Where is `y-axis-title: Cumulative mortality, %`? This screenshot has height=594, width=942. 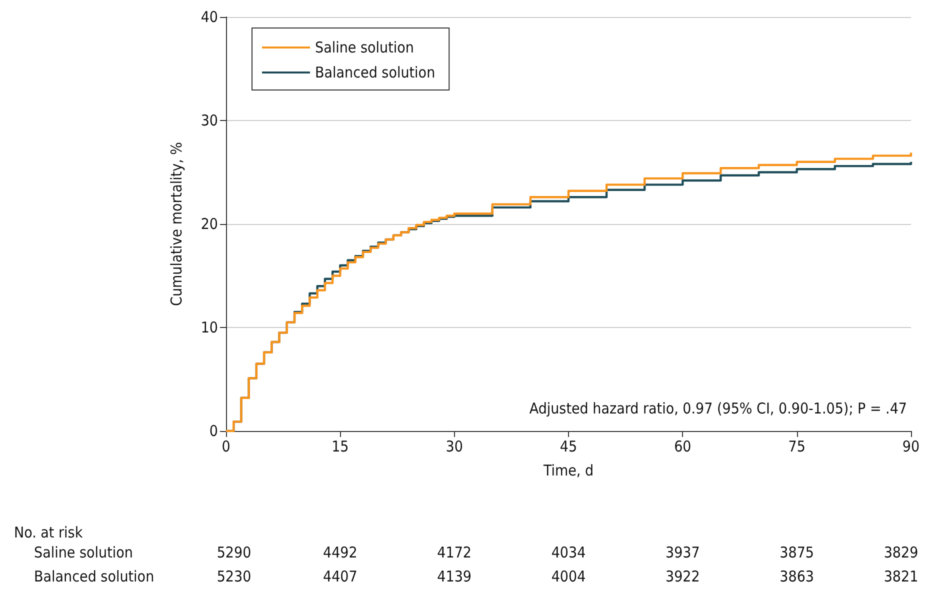 y-axis-title: Cumulative mortality, % is located at coordinates (177, 224).